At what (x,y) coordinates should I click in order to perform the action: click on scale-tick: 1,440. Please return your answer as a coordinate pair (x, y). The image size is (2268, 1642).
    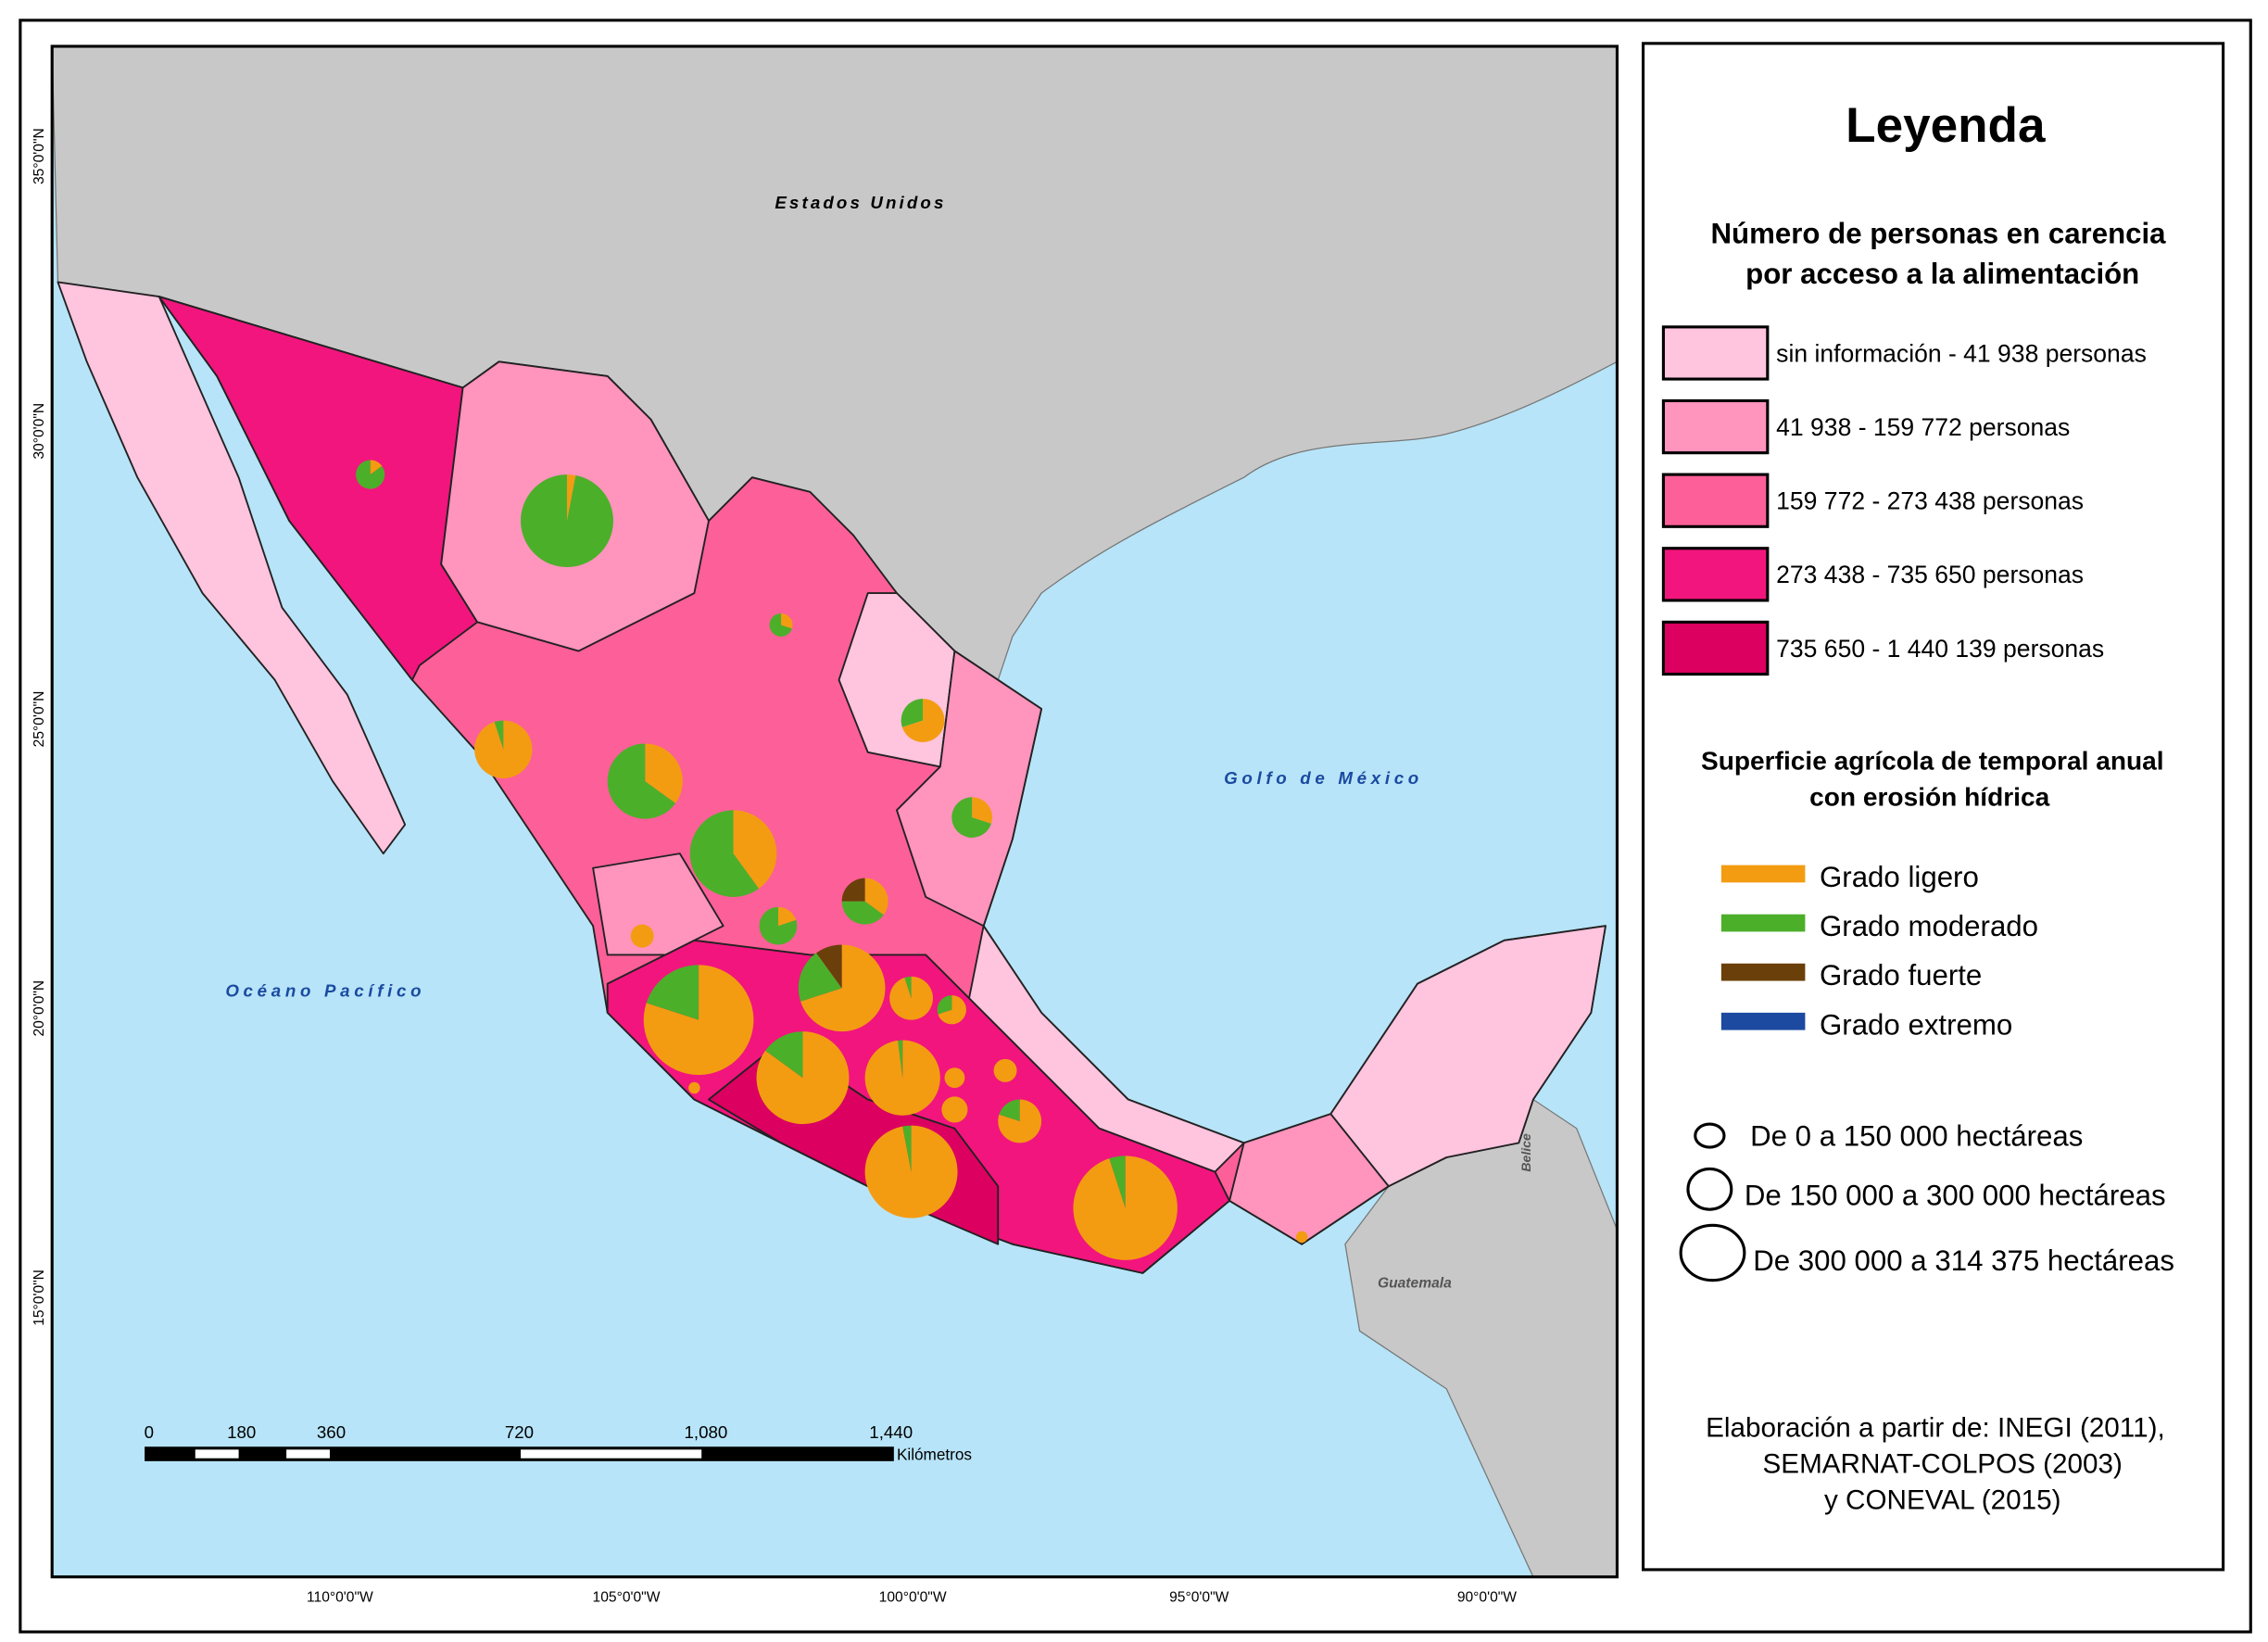
    Looking at the image, I should click on (891, 1432).